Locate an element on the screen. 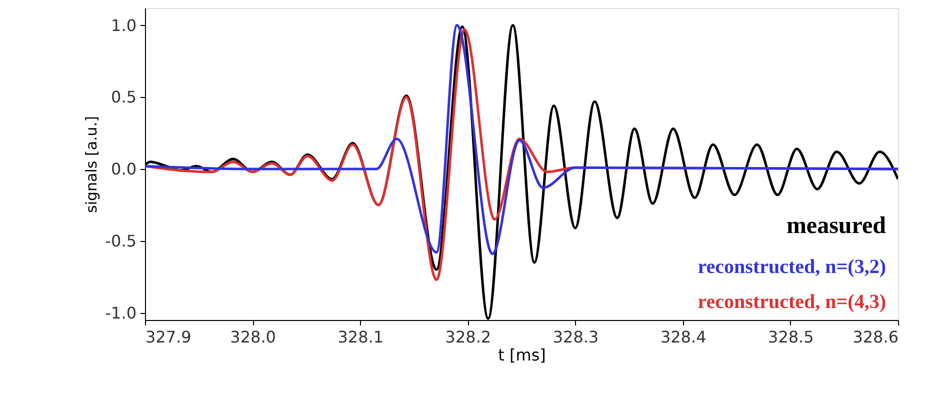 Image resolution: width=943 pixels, height=403 pixels. y-tick-label: 1.0 is located at coordinates (123, 25).